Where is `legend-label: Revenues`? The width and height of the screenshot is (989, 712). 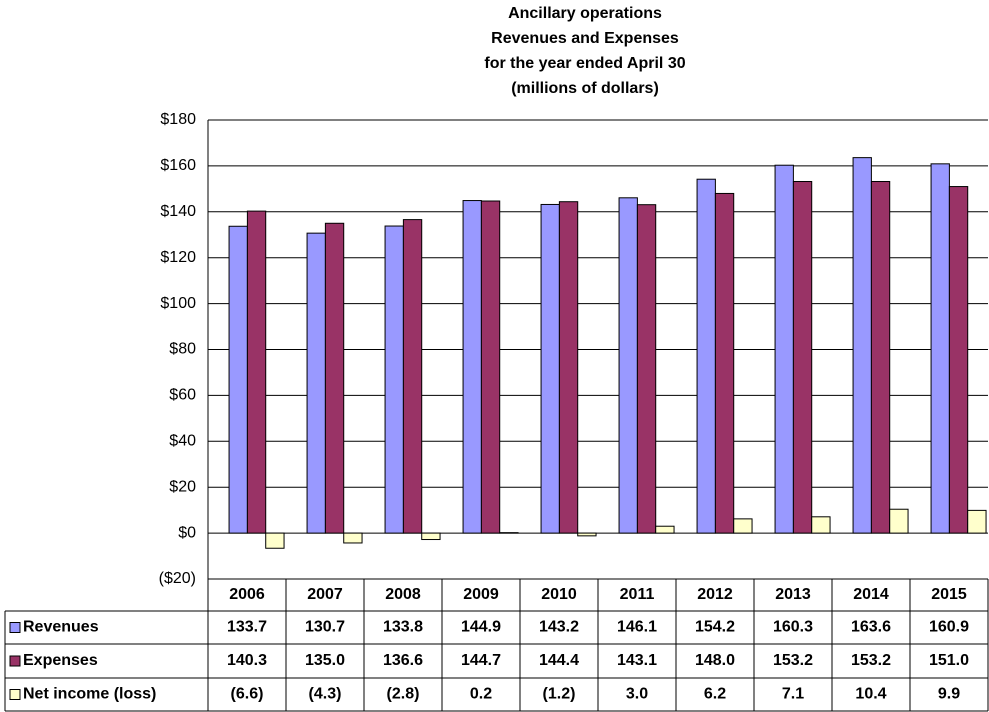
legend-label: Revenues is located at coordinates (61, 627).